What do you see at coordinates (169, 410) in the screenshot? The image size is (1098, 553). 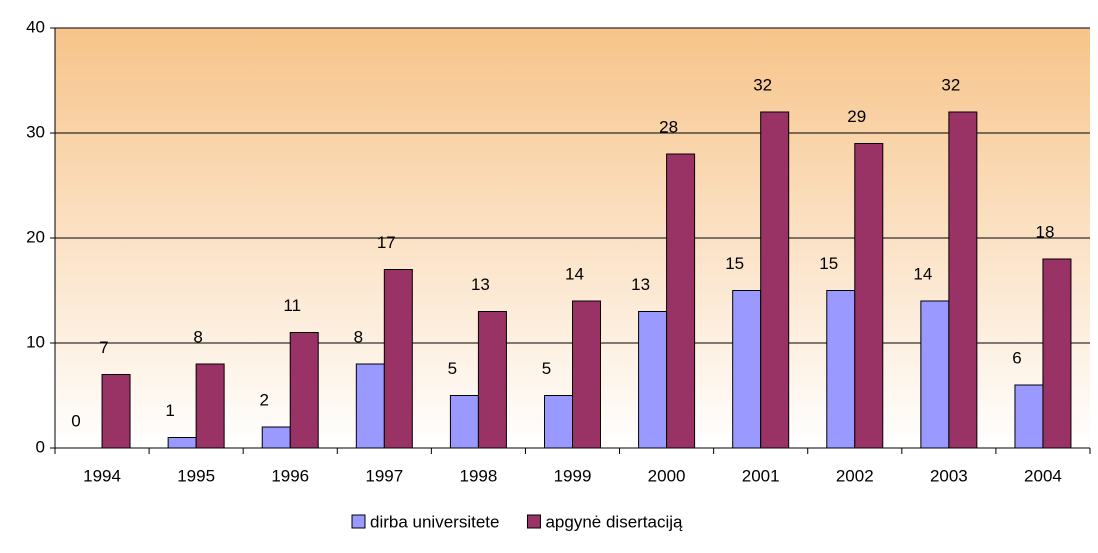 I see `data-label: 1` at bounding box center [169, 410].